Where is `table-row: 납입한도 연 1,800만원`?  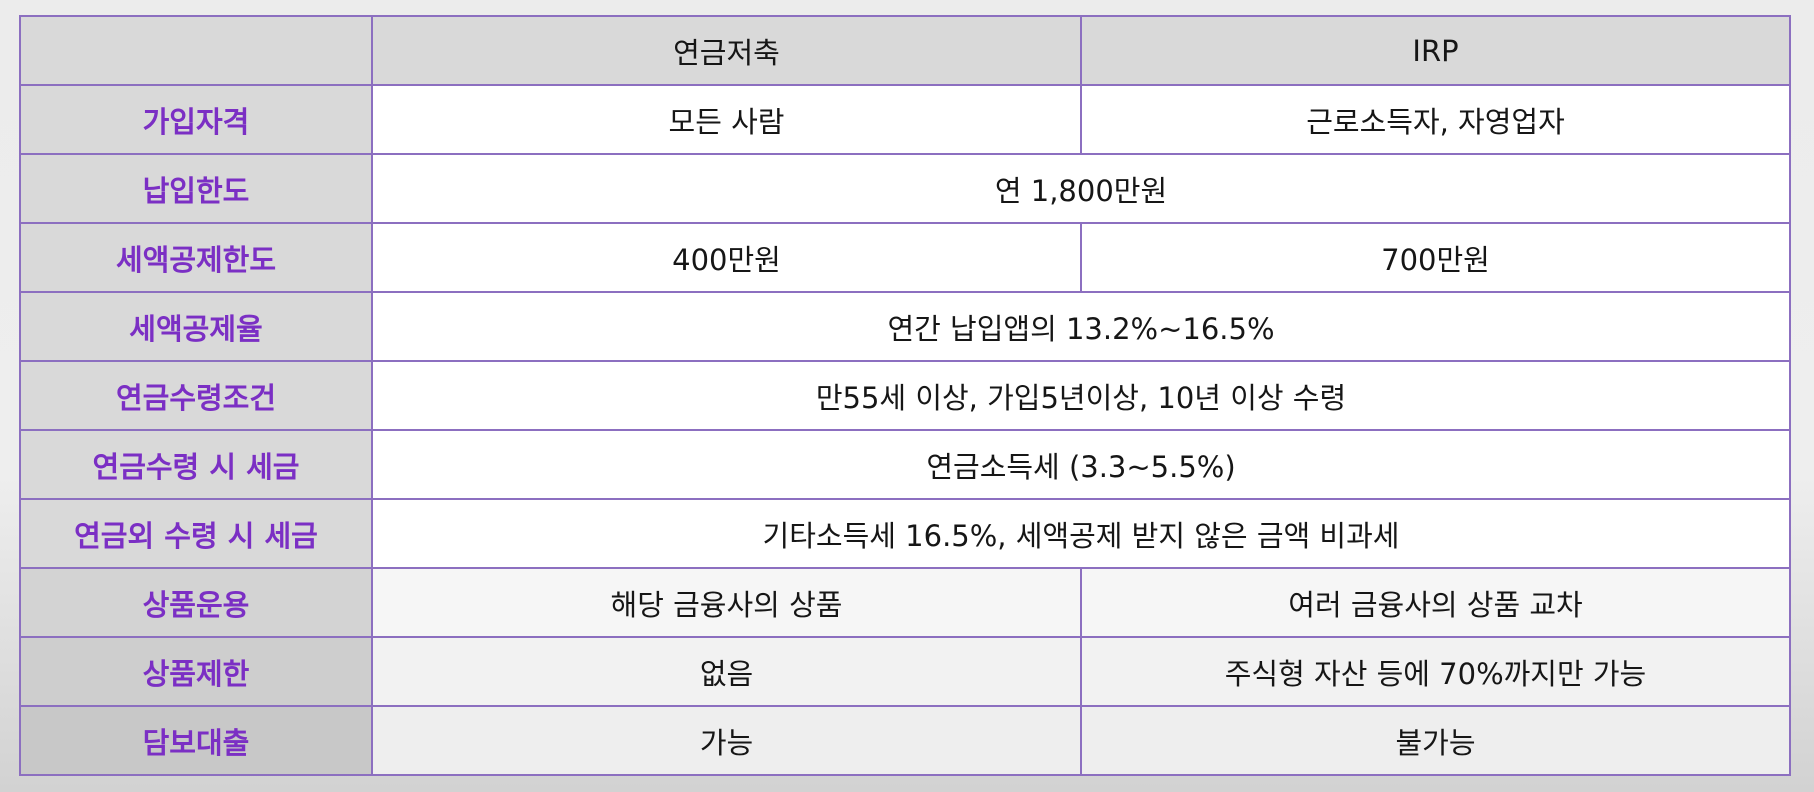
table-row: 납입한도 연 1,800만원 is located at coordinates (905, 188).